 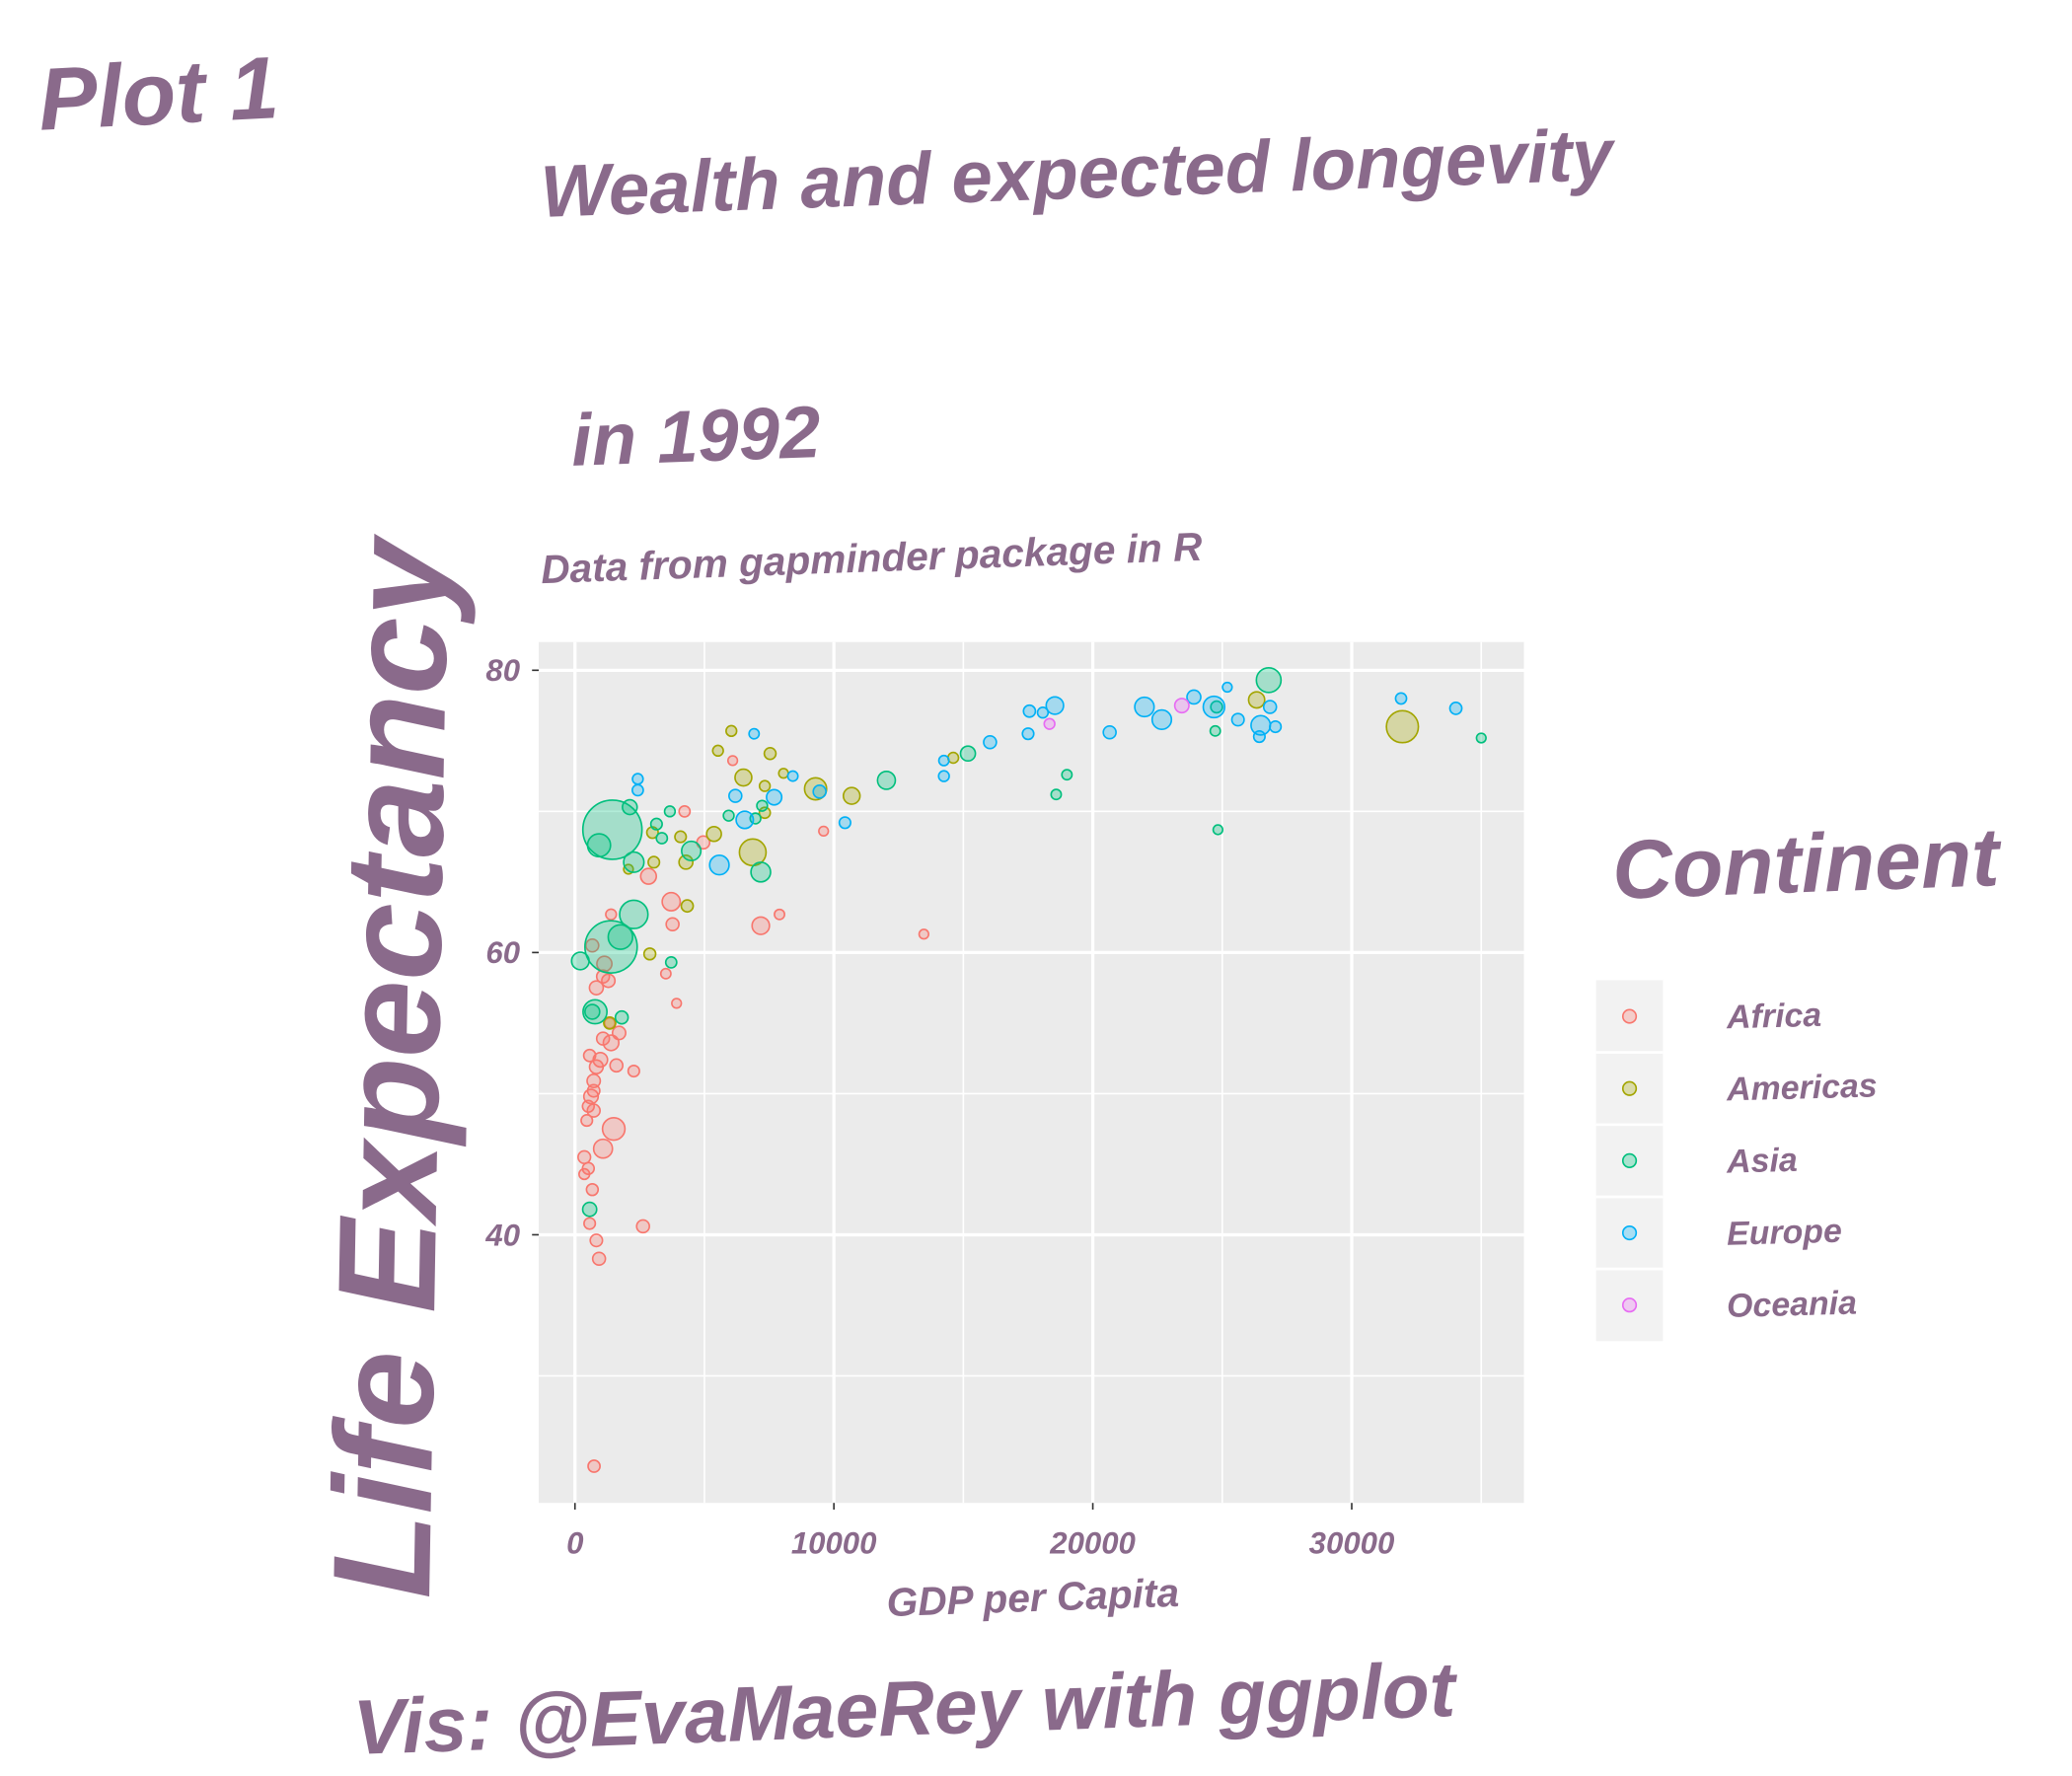 What do you see at coordinates (696, 436) in the screenshot?
I see `chart-title: in 1992` at bounding box center [696, 436].